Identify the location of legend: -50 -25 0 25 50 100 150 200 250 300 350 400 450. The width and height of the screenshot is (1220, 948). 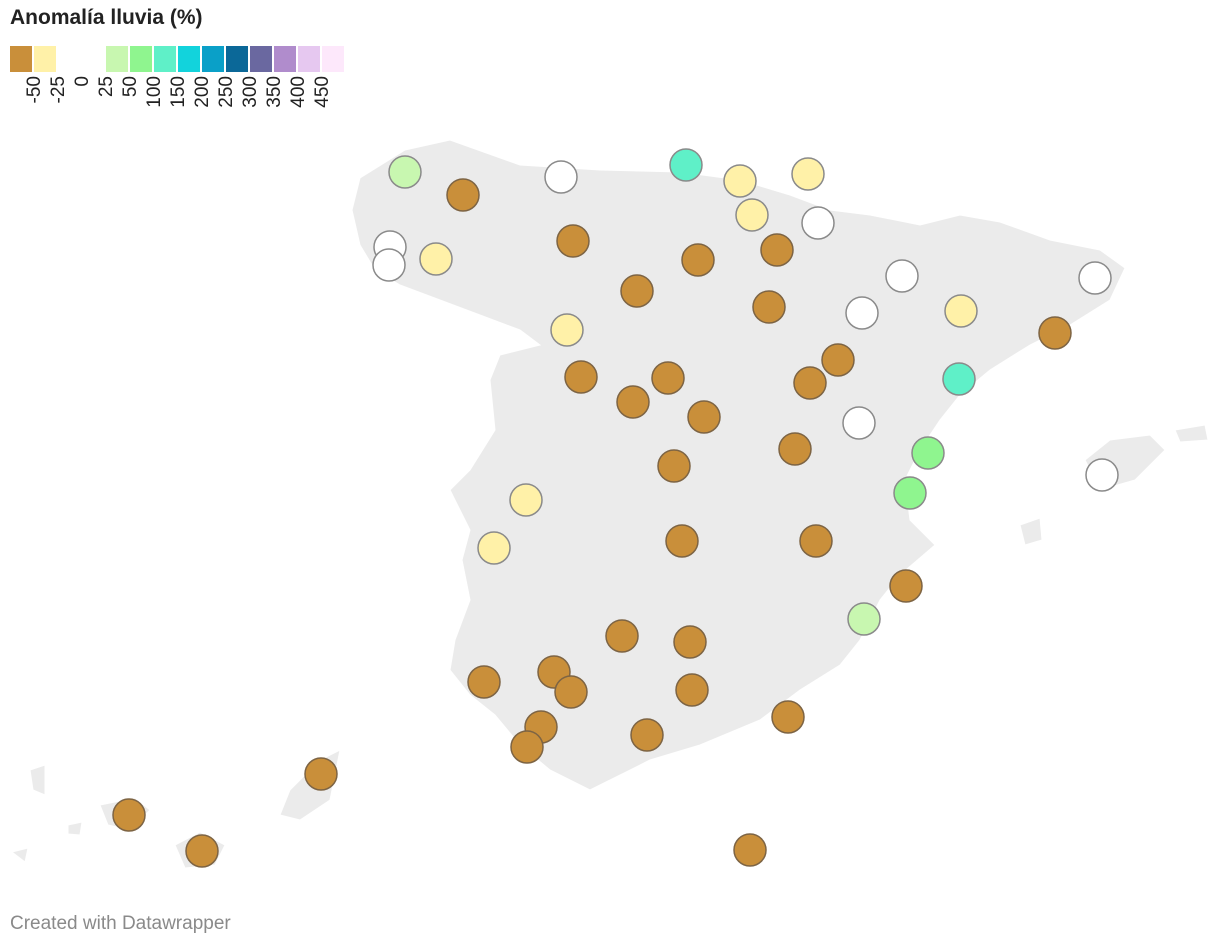
(177, 77).